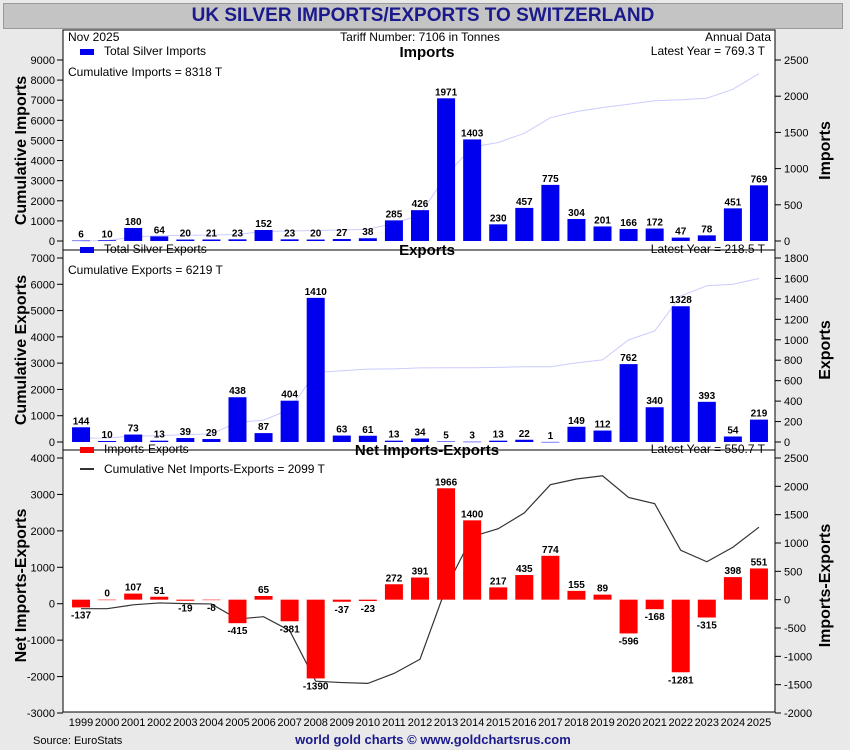 The height and width of the screenshot is (750, 850). What do you see at coordinates (525, 434) in the screenshot?
I see `data-label-2016: 22` at bounding box center [525, 434].